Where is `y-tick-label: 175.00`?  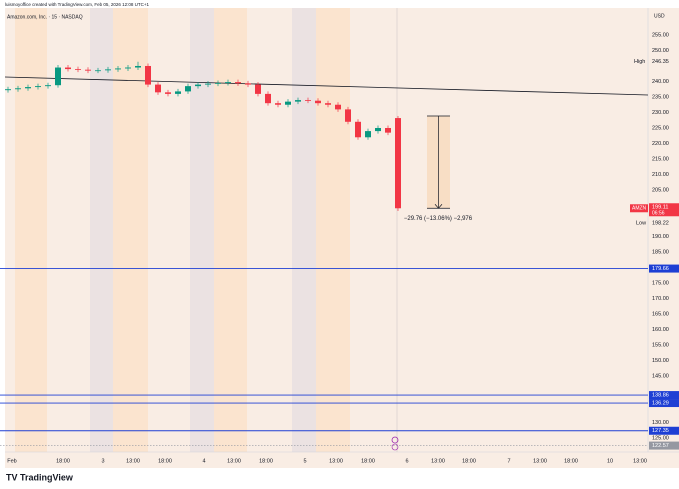
y-tick-label: 175.00 is located at coordinates (660, 283).